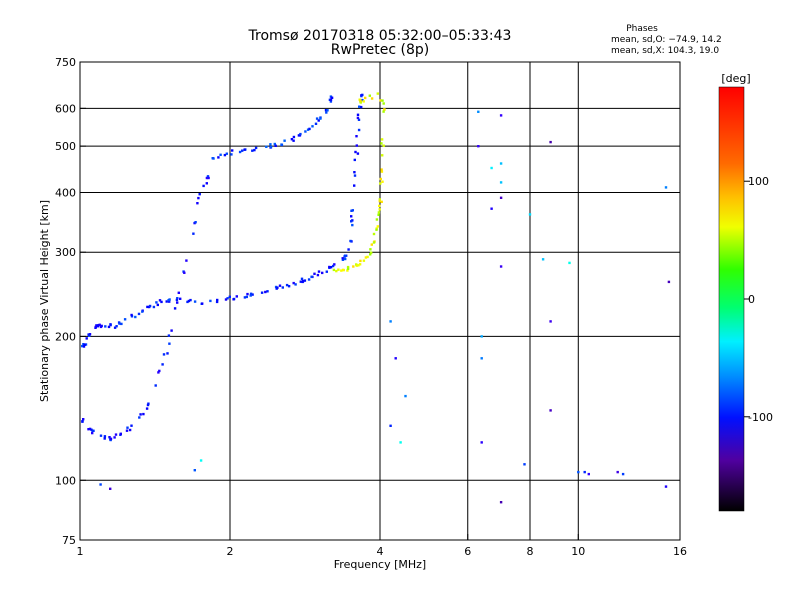 This screenshot has width=800, height=600. Describe the element at coordinates (230, 551) in the screenshot. I see `x-tick-label: 2` at that location.